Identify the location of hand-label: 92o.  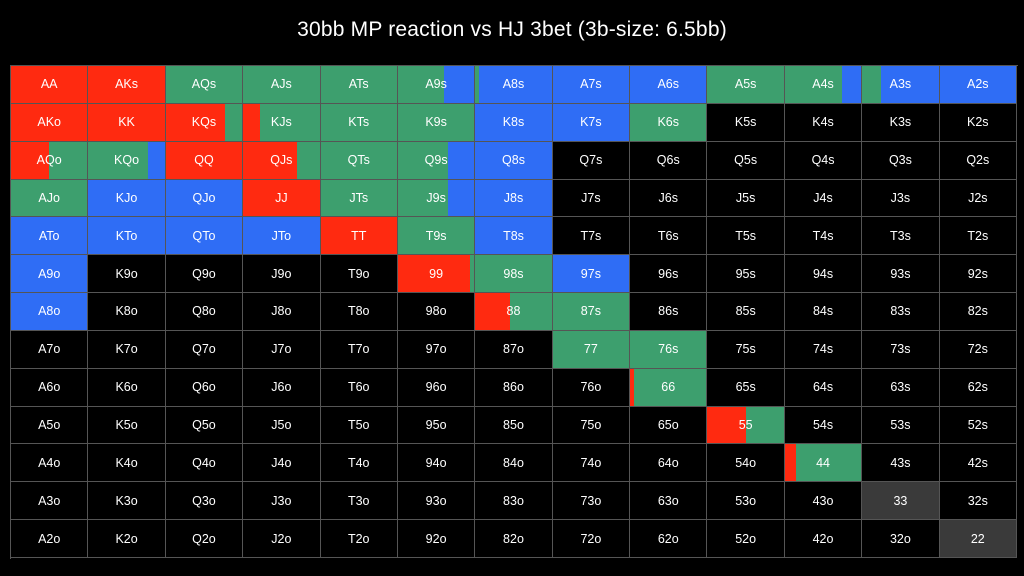
(436, 538).